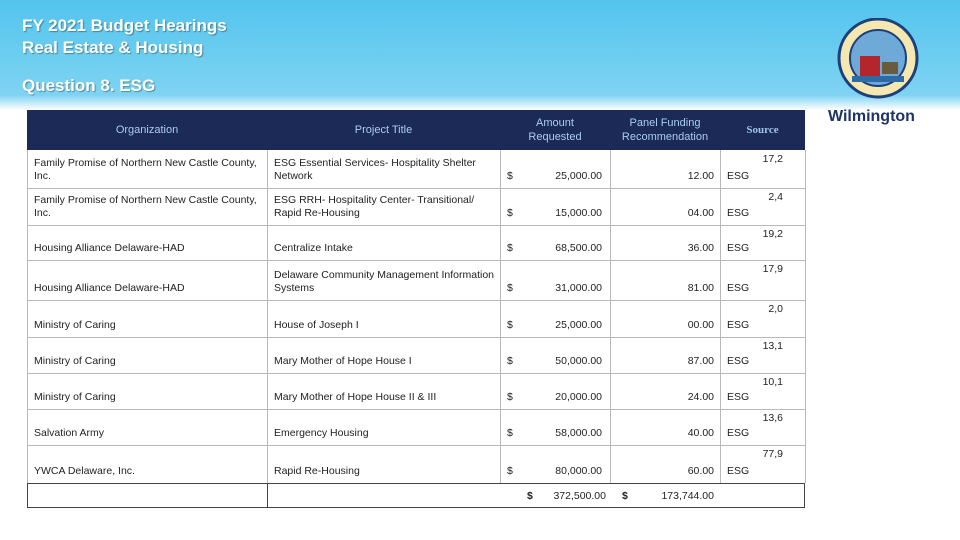 The image size is (960, 540). I want to click on column-header: Organization, so click(147, 130).